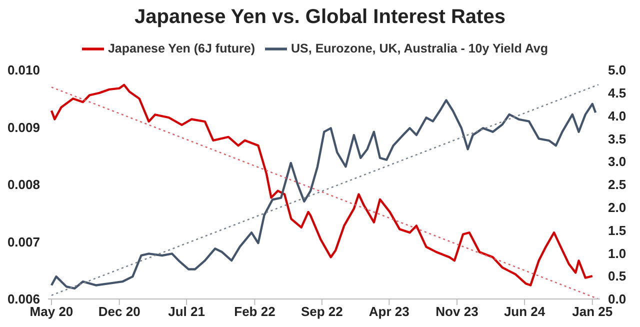 Image resolution: width=640 pixels, height=327 pixels. What do you see at coordinates (182, 48) in the screenshot?
I see `legend-label: Japanese Yen (6J future)` at bounding box center [182, 48].